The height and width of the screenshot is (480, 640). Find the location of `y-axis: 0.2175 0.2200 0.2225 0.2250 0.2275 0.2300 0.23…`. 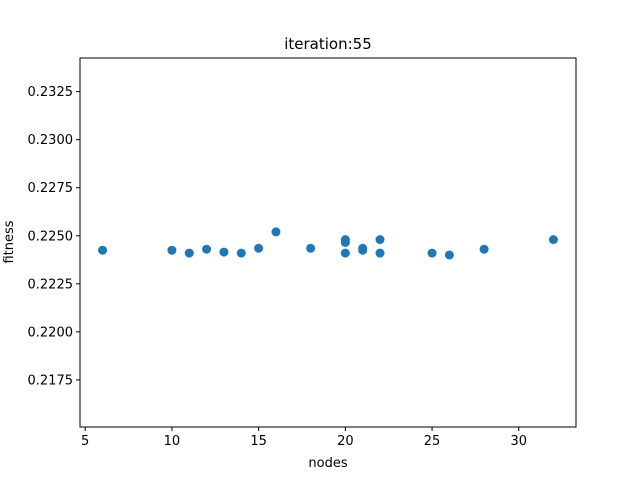

y-axis: 0.2175 0.2200 0.2225 0.2250 0.2275 0.2300 0.23… is located at coordinates (54, 236).